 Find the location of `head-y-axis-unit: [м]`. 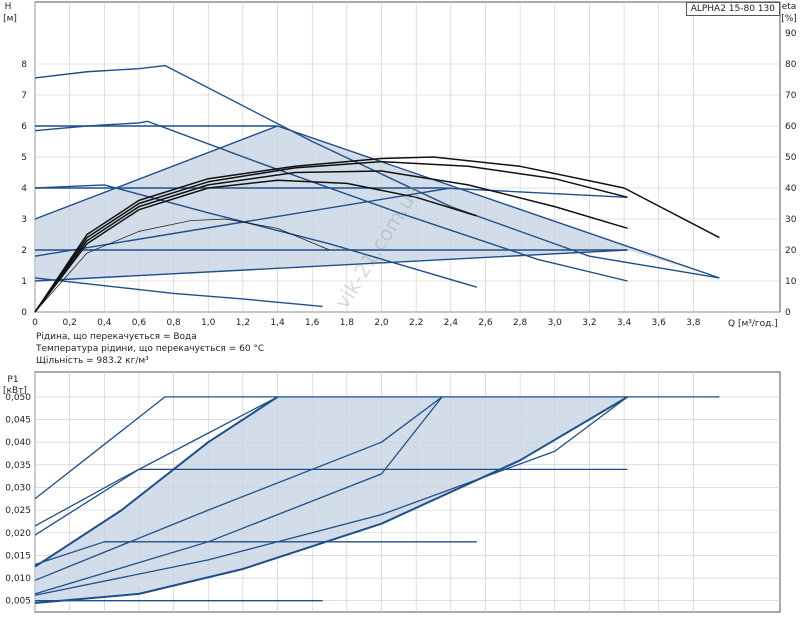

head-y-axis-unit: [м] is located at coordinates (10, 19).